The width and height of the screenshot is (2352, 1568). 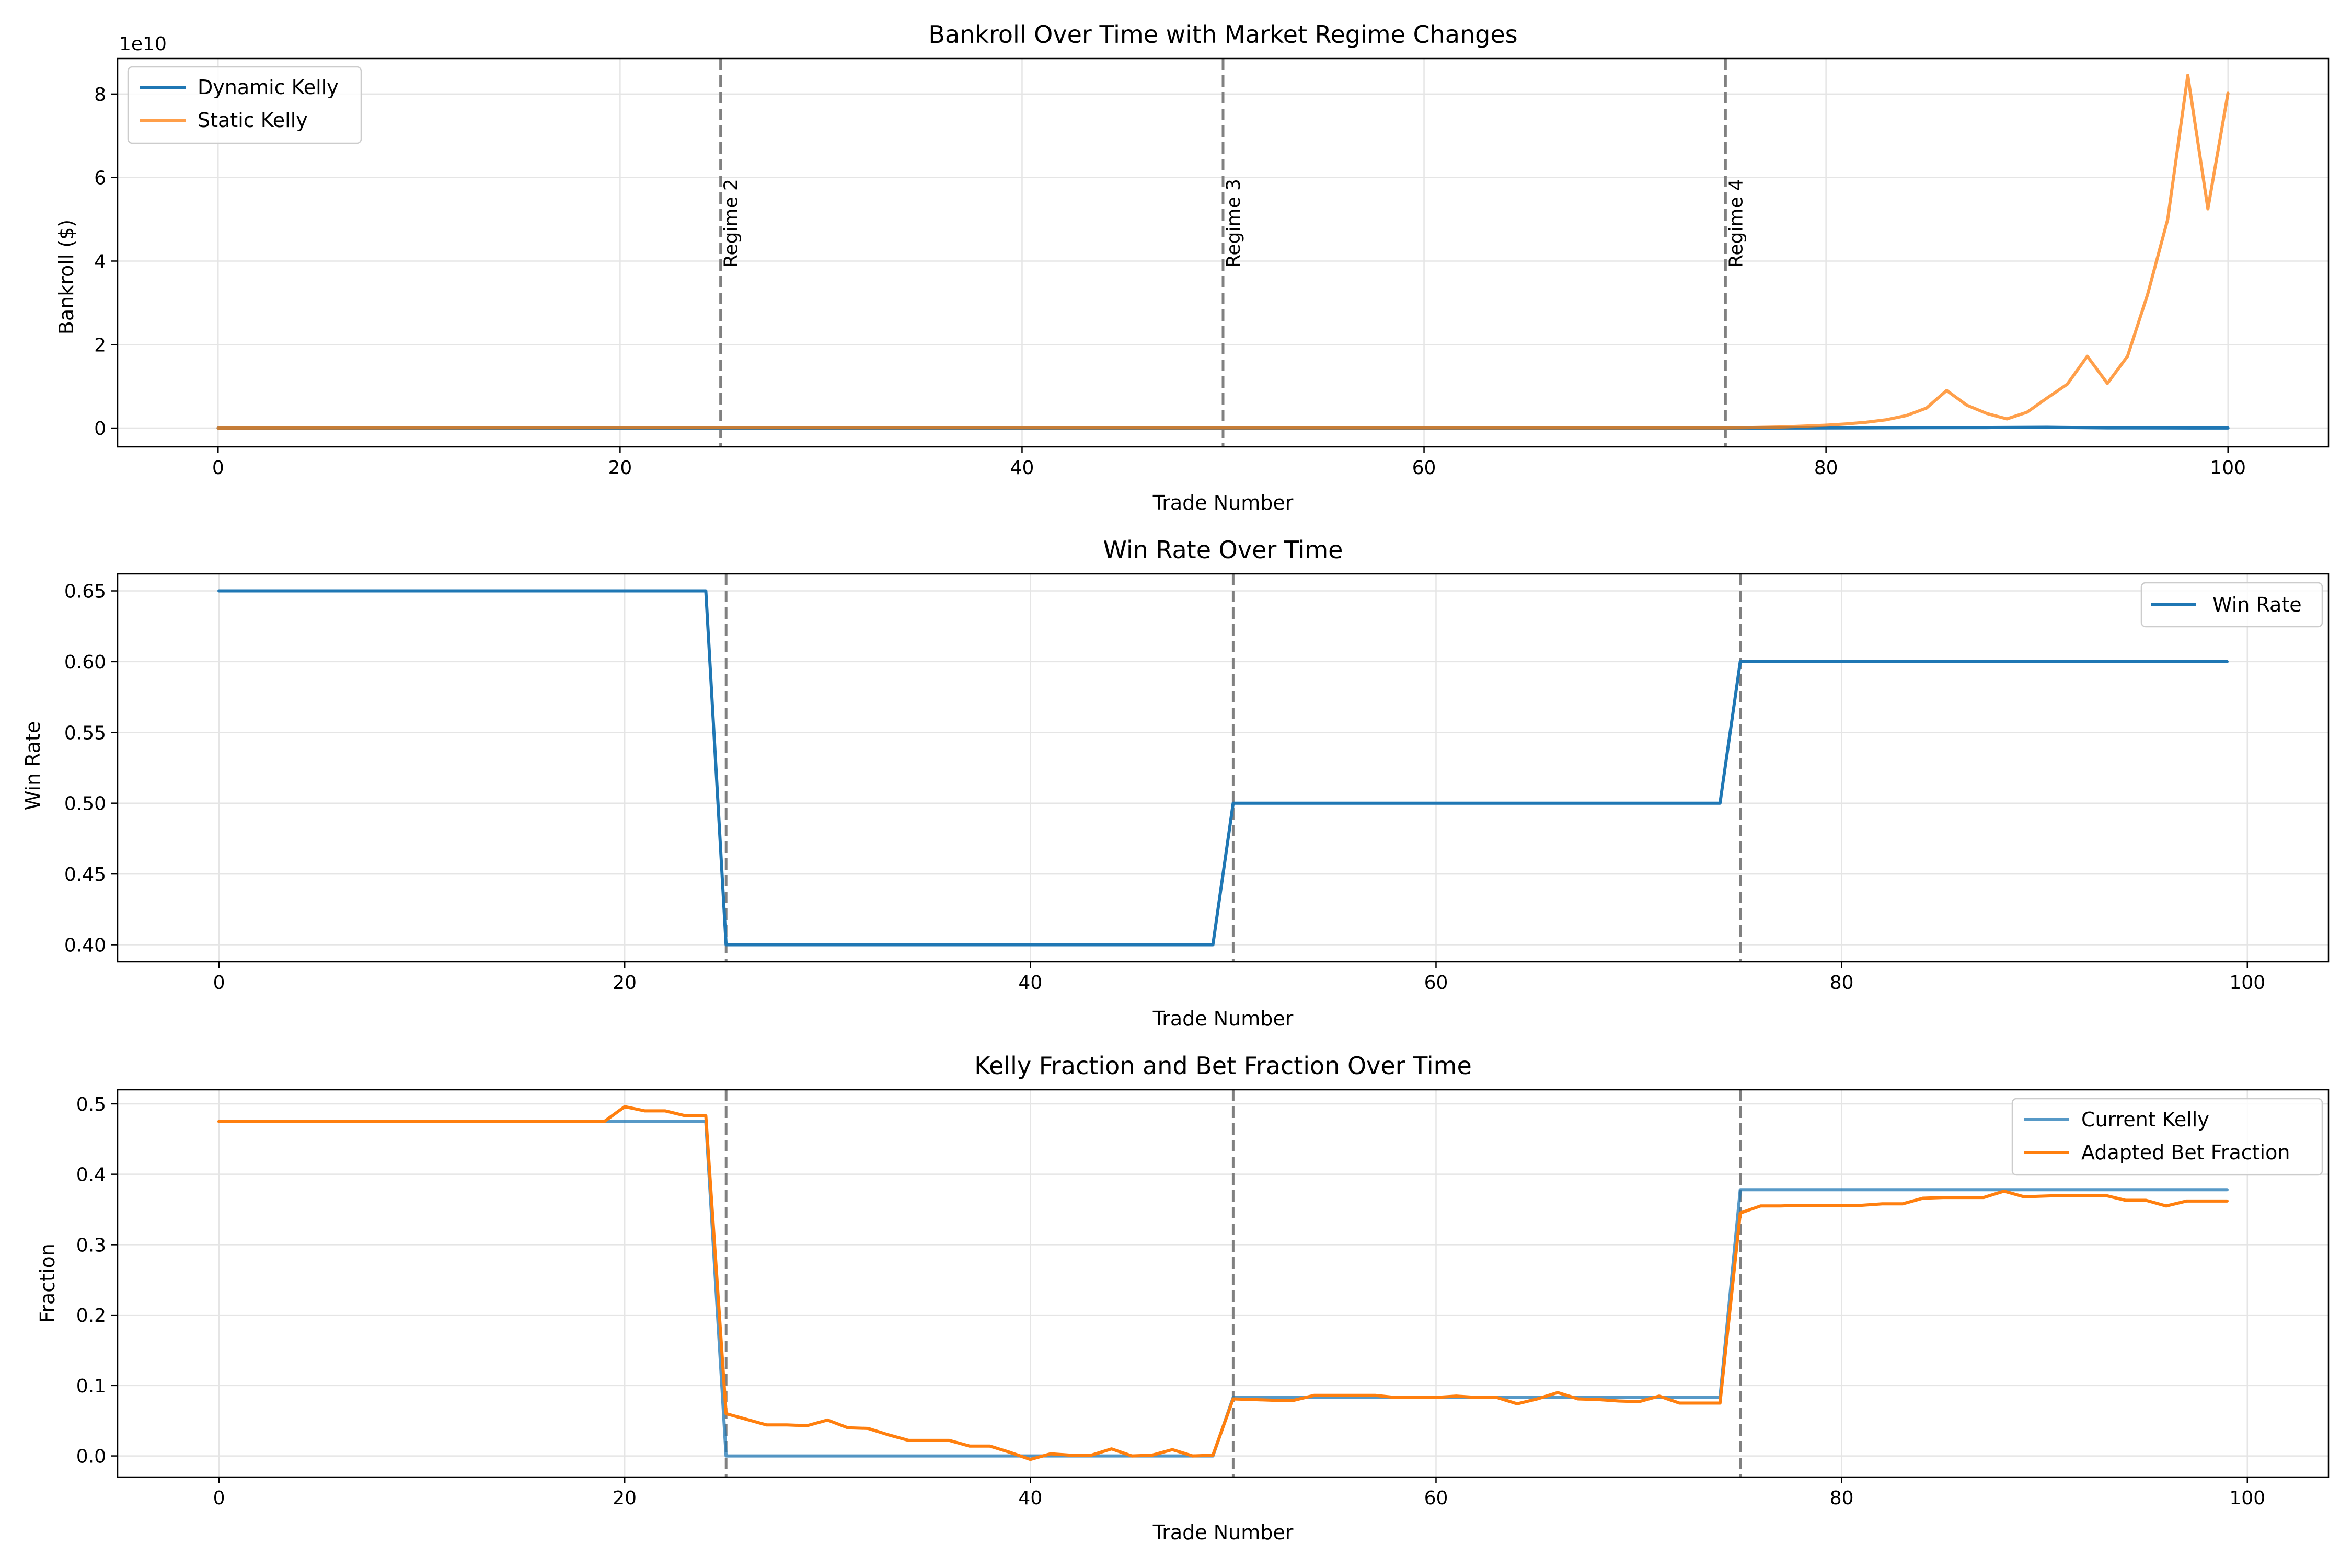 What do you see at coordinates (91, 768) in the screenshot?
I see `y-ticks: 0.40 0.45 0.50 0.55 0.60 0.65` at bounding box center [91, 768].